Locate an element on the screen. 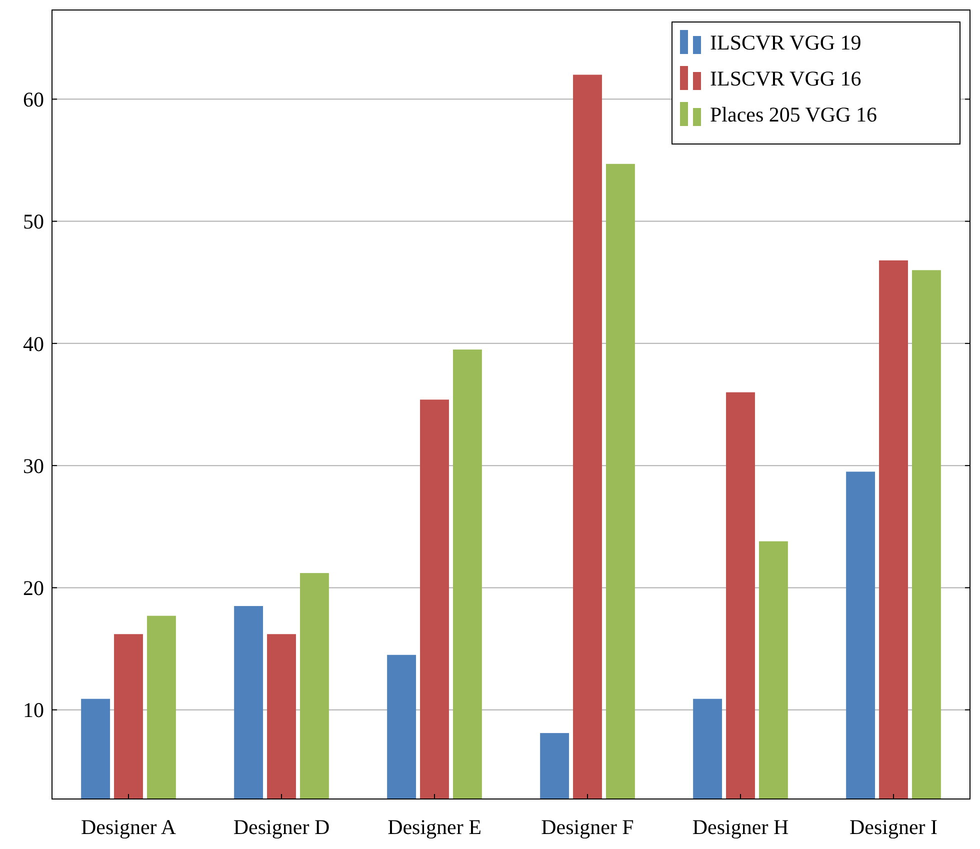 The height and width of the screenshot is (849, 980). x-tick-label: Designer H is located at coordinates (740, 827).